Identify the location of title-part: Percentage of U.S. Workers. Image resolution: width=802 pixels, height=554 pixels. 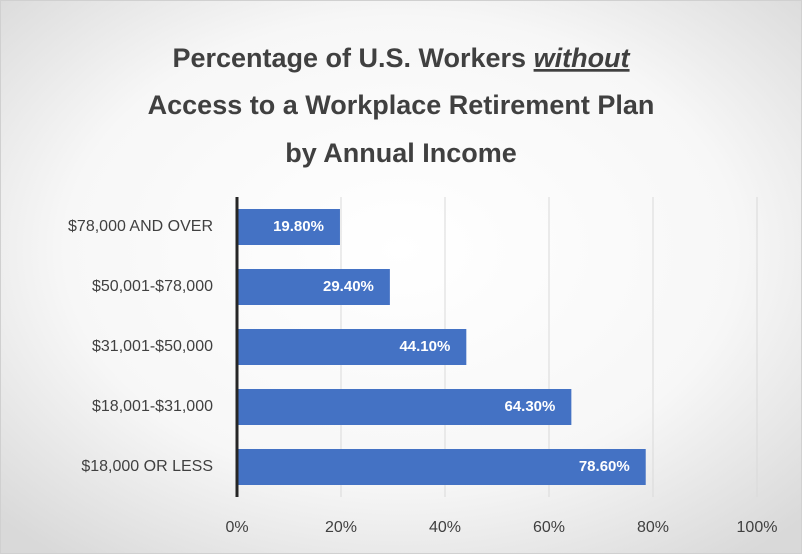
(349, 58).